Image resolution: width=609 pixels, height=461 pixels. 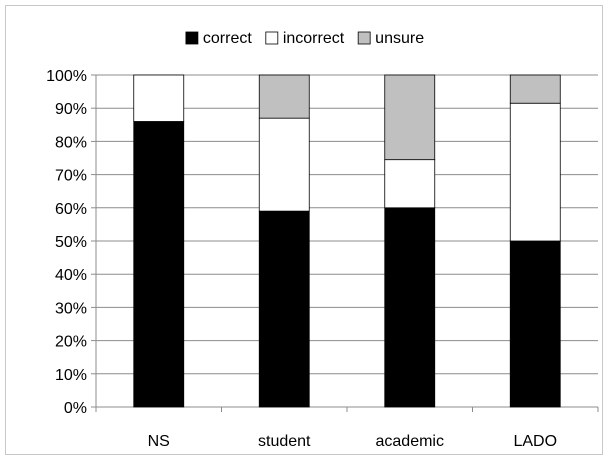 What do you see at coordinates (159, 441) in the screenshot?
I see `x-tick-label: NS` at bounding box center [159, 441].